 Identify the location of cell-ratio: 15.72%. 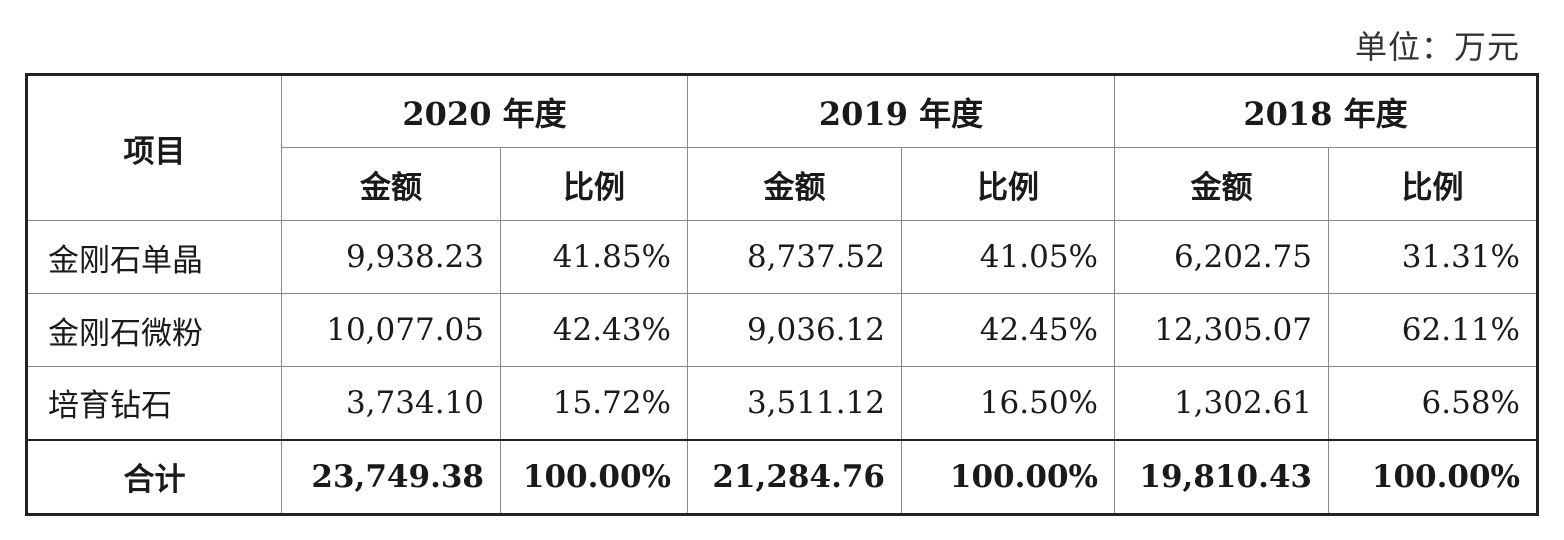
(594, 403).